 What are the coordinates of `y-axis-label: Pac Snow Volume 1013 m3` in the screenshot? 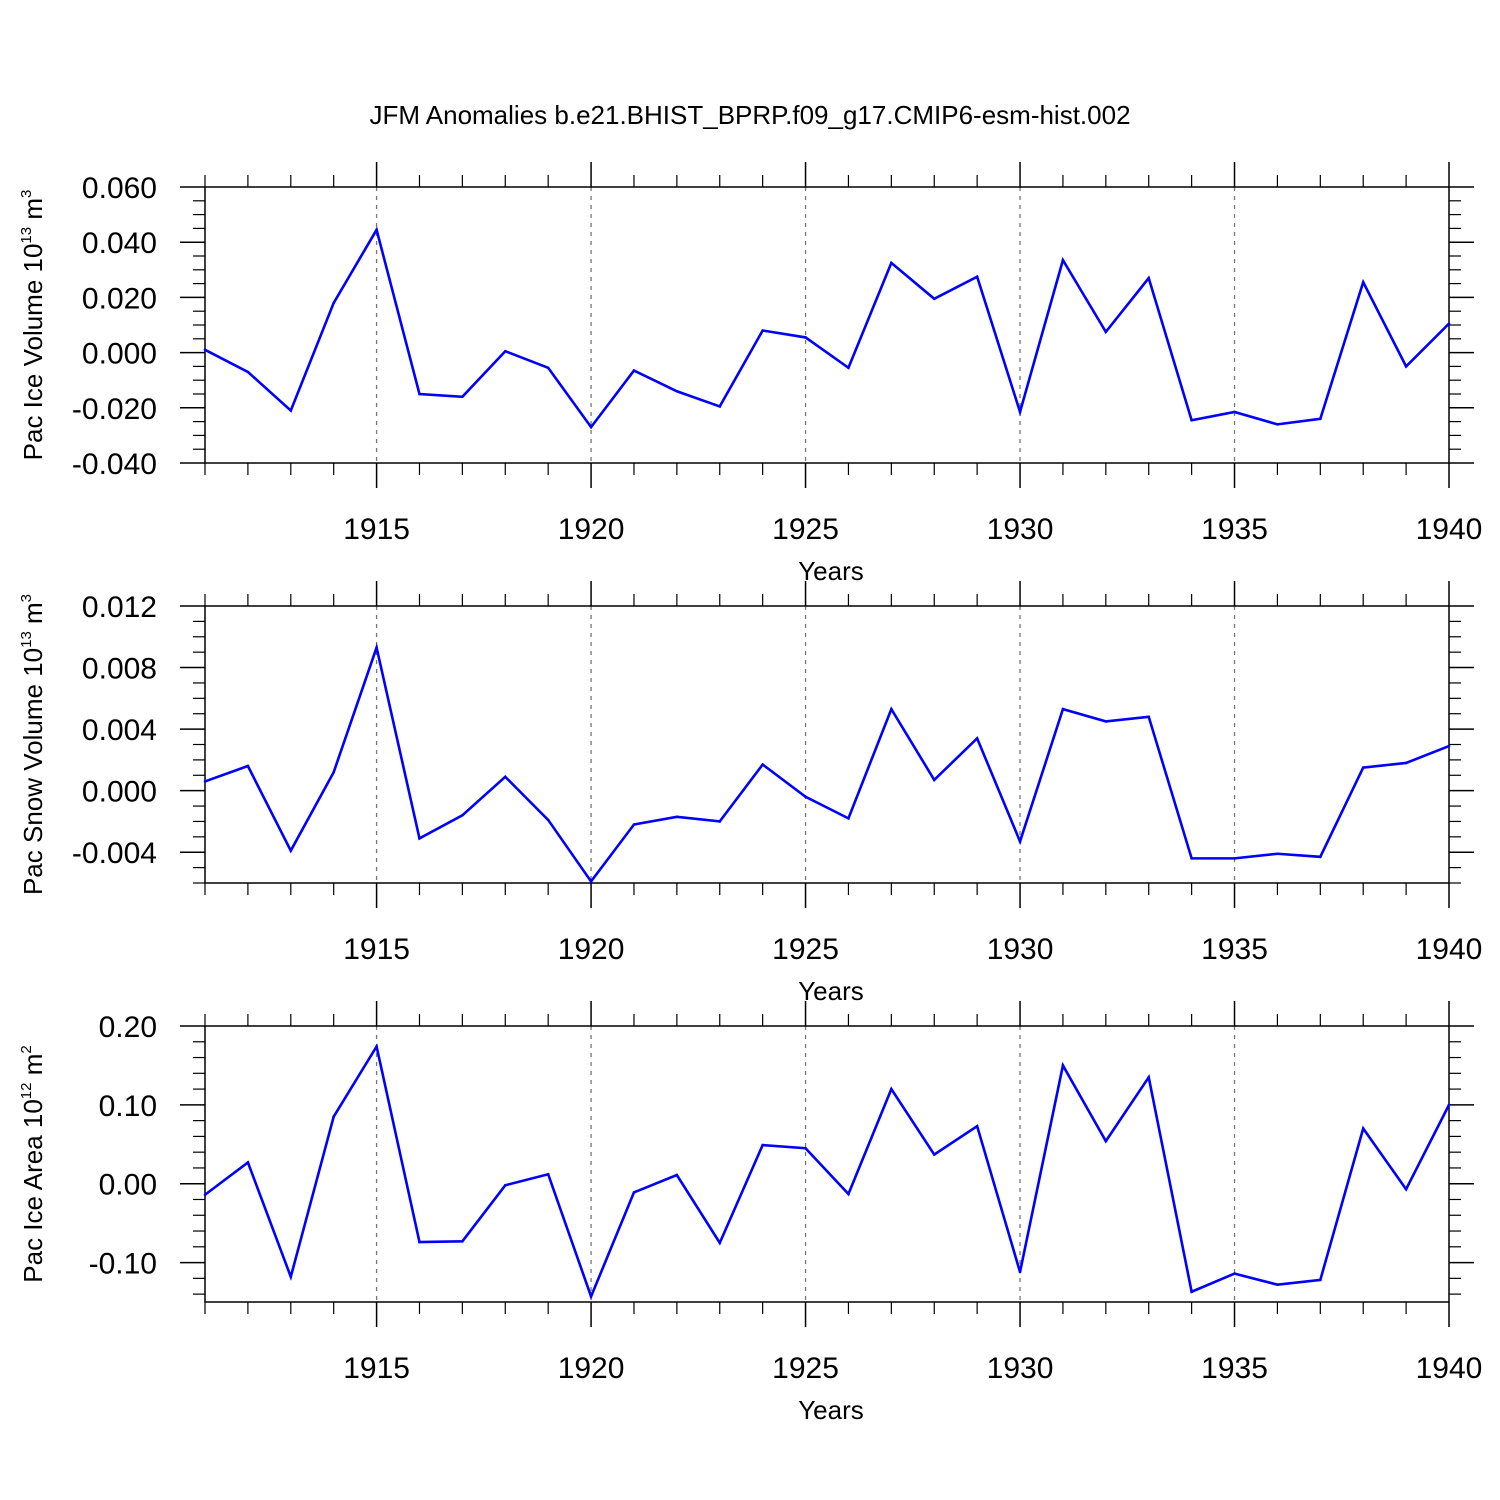 It's located at (33, 744).